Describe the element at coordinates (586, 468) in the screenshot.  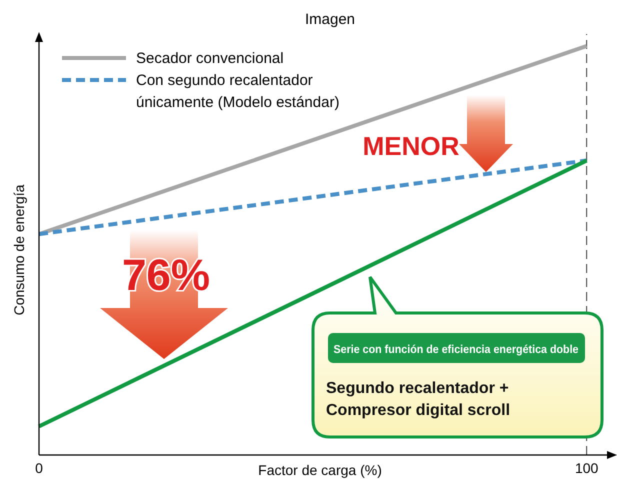
I see `x-tick-label: 100` at that location.